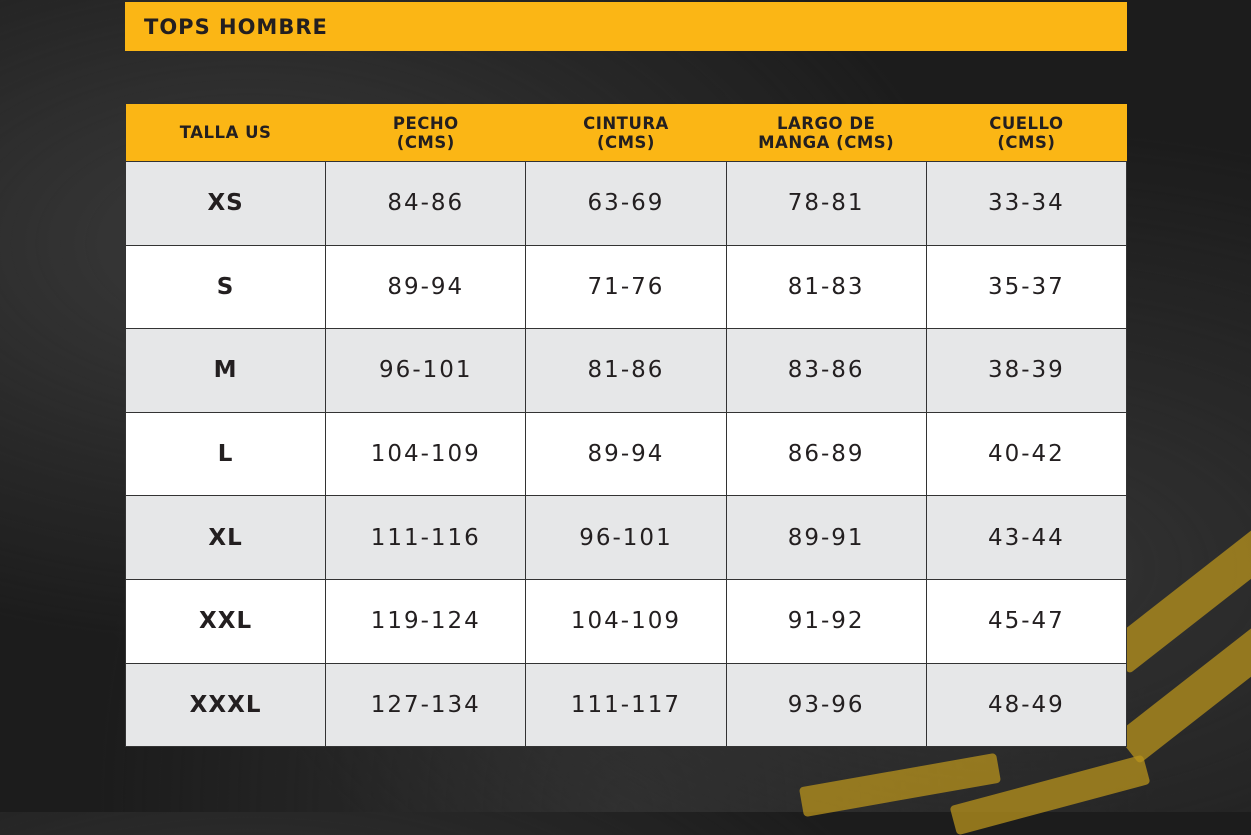 This screenshot has width=1251, height=835. What do you see at coordinates (1026, 537) in the screenshot?
I see `measurement-cell: 43-44` at bounding box center [1026, 537].